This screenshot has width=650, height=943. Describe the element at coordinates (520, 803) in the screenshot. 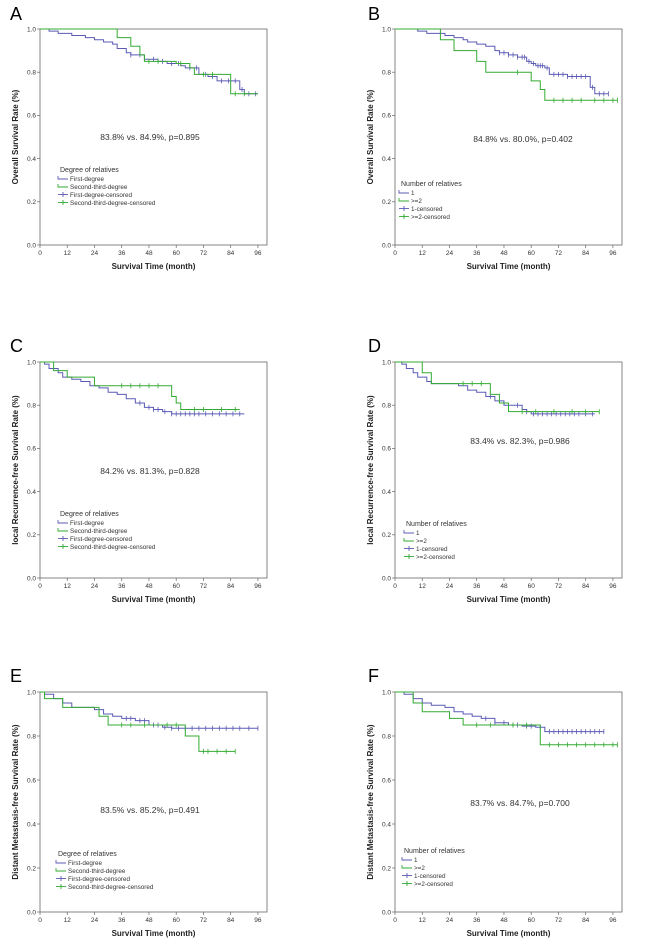

I see `p-value-annotation: 83.7% vs. 84.7%, p=0.700` at that location.